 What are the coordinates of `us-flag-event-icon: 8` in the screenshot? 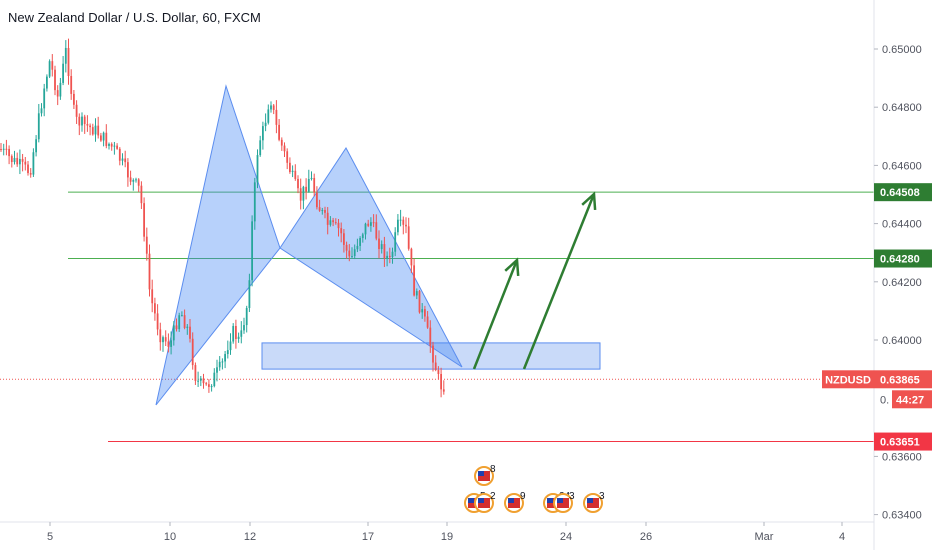 It's located at (485, 475).